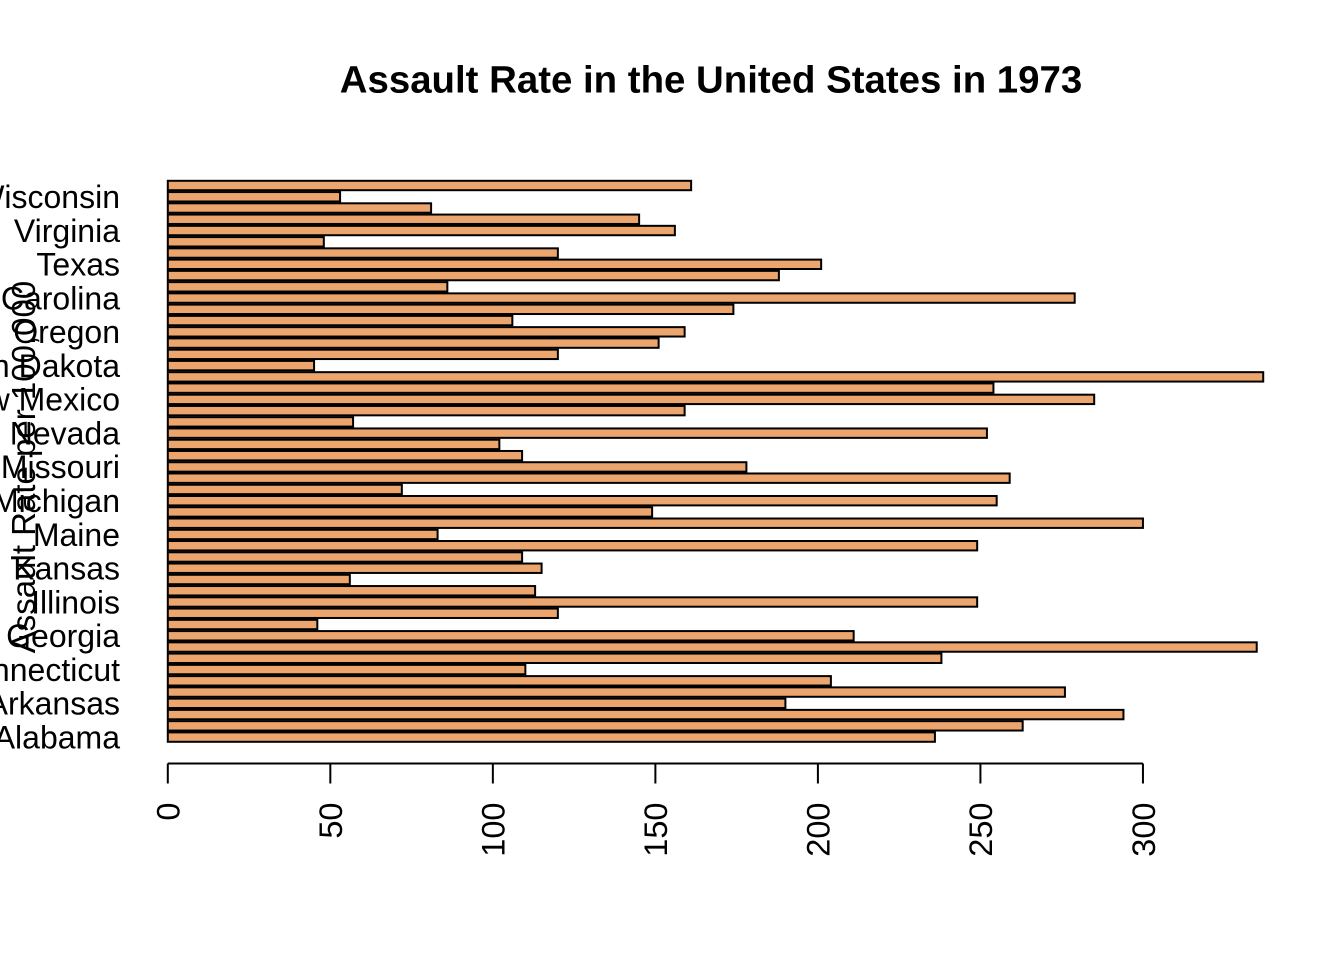 This screenshot has width=1344, height=965. I want to click on svg-text: Nevada, so click(65, 433).